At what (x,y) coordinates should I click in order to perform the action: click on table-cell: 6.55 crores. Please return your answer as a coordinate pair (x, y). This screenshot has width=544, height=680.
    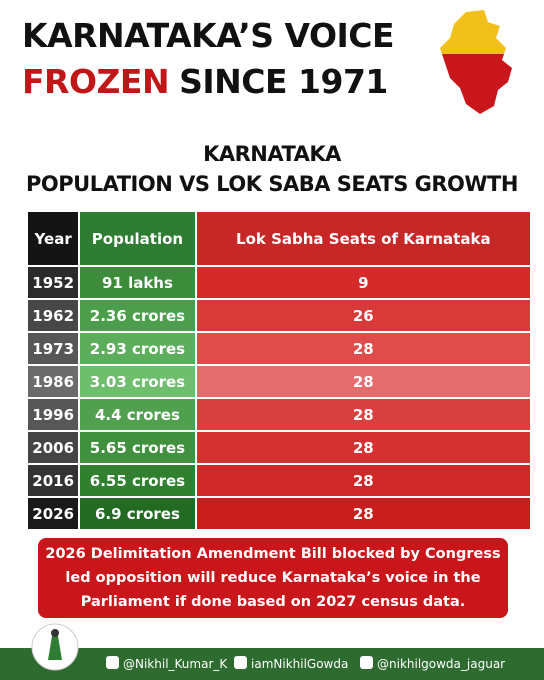
    Looking at the image, I should click on (137, 480).